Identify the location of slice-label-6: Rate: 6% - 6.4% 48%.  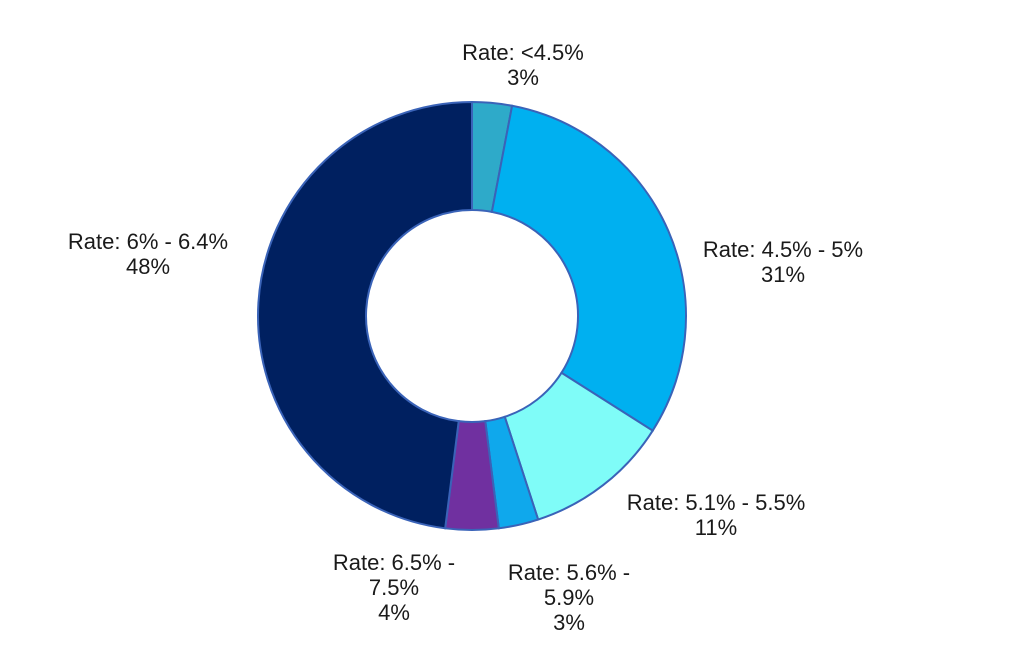
(148, 254).